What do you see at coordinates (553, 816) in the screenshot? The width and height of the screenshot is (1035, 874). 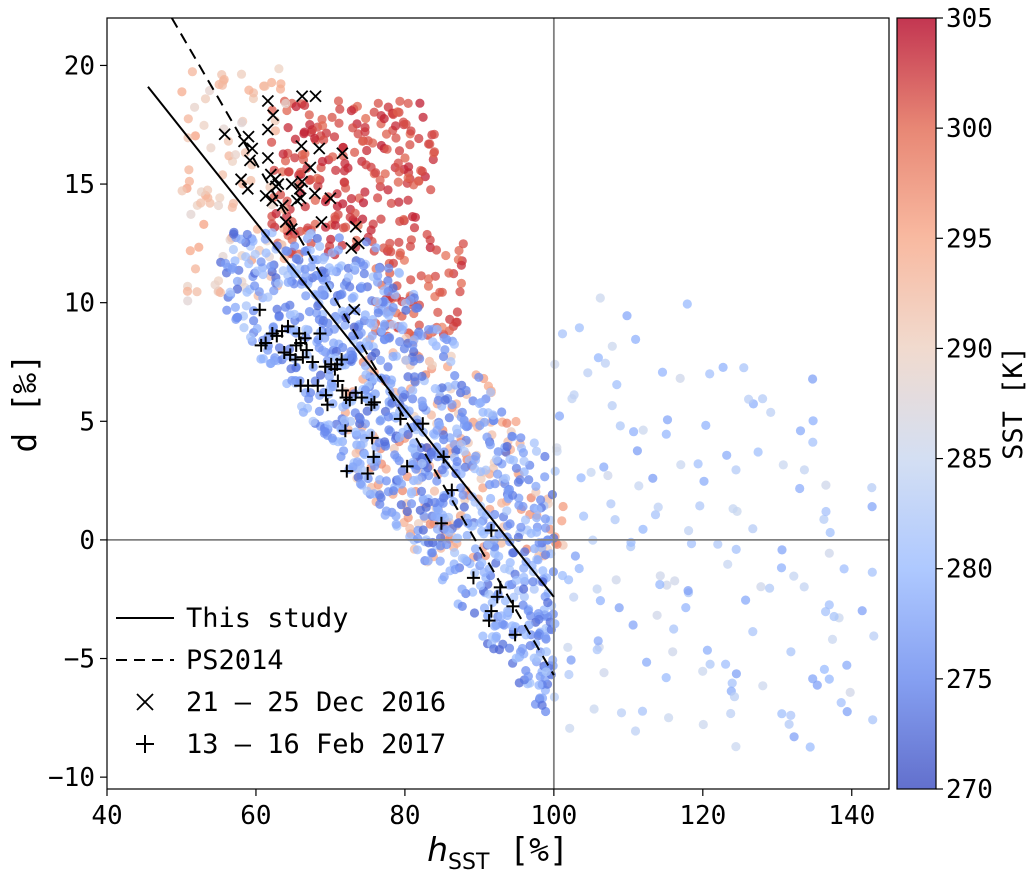 I see `x-tick-label: 100` at bounding box center [553, 816].